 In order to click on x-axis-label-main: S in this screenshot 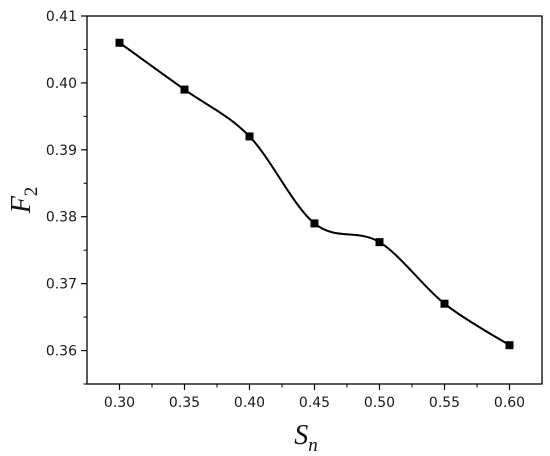, I will do `click(301, 435)`.